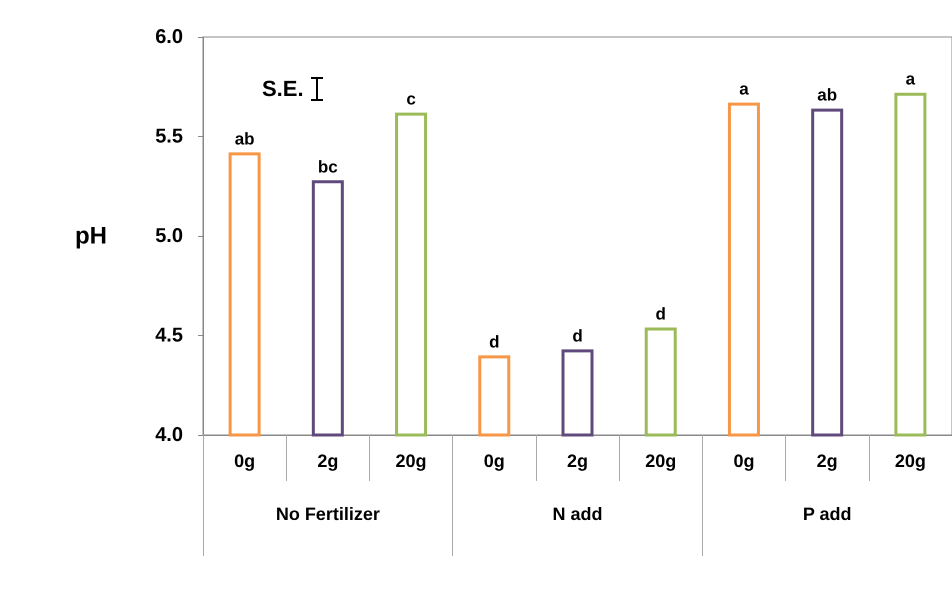 Image resolution: width=952 pixels, height=616 pixels. I want to click on text: N add, so click(577, 514).